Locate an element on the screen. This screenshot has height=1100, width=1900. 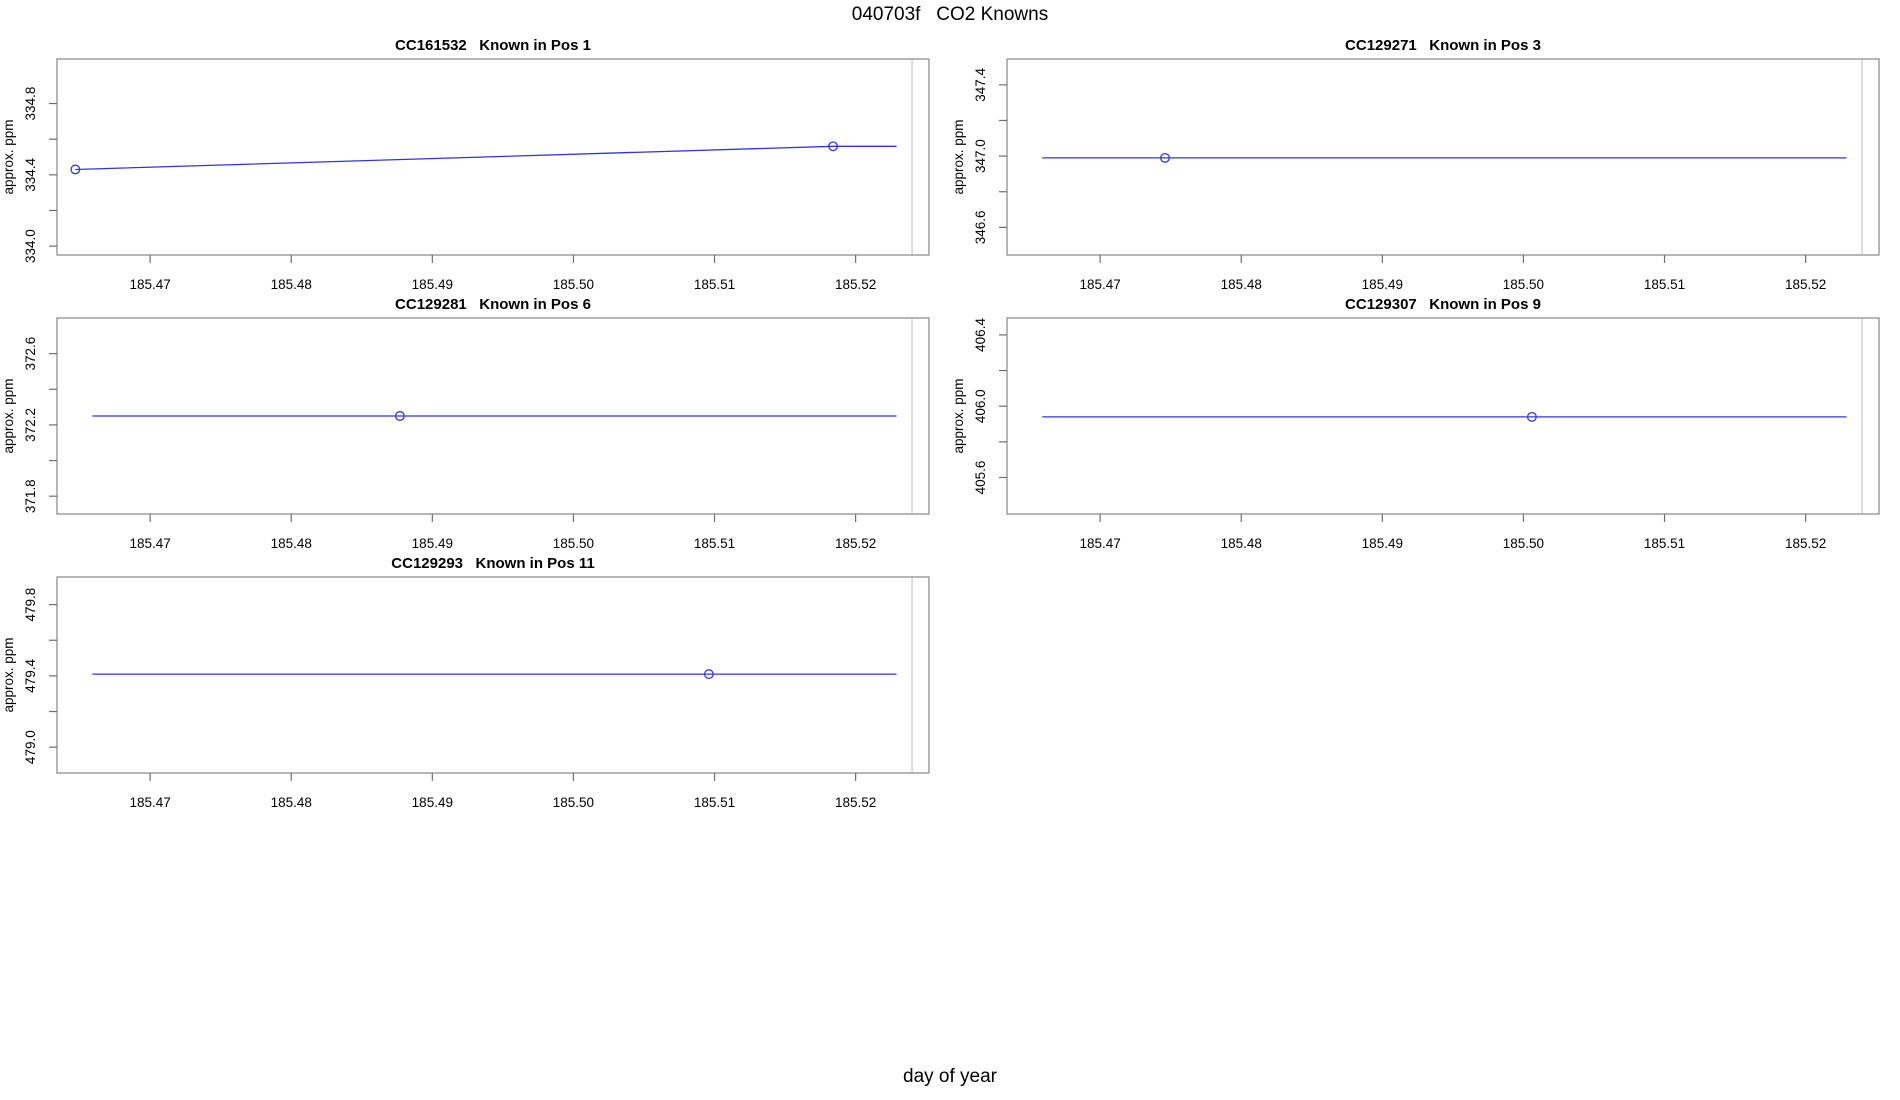
y-tick-label: 406.4 is located at coordinates (980, 335).